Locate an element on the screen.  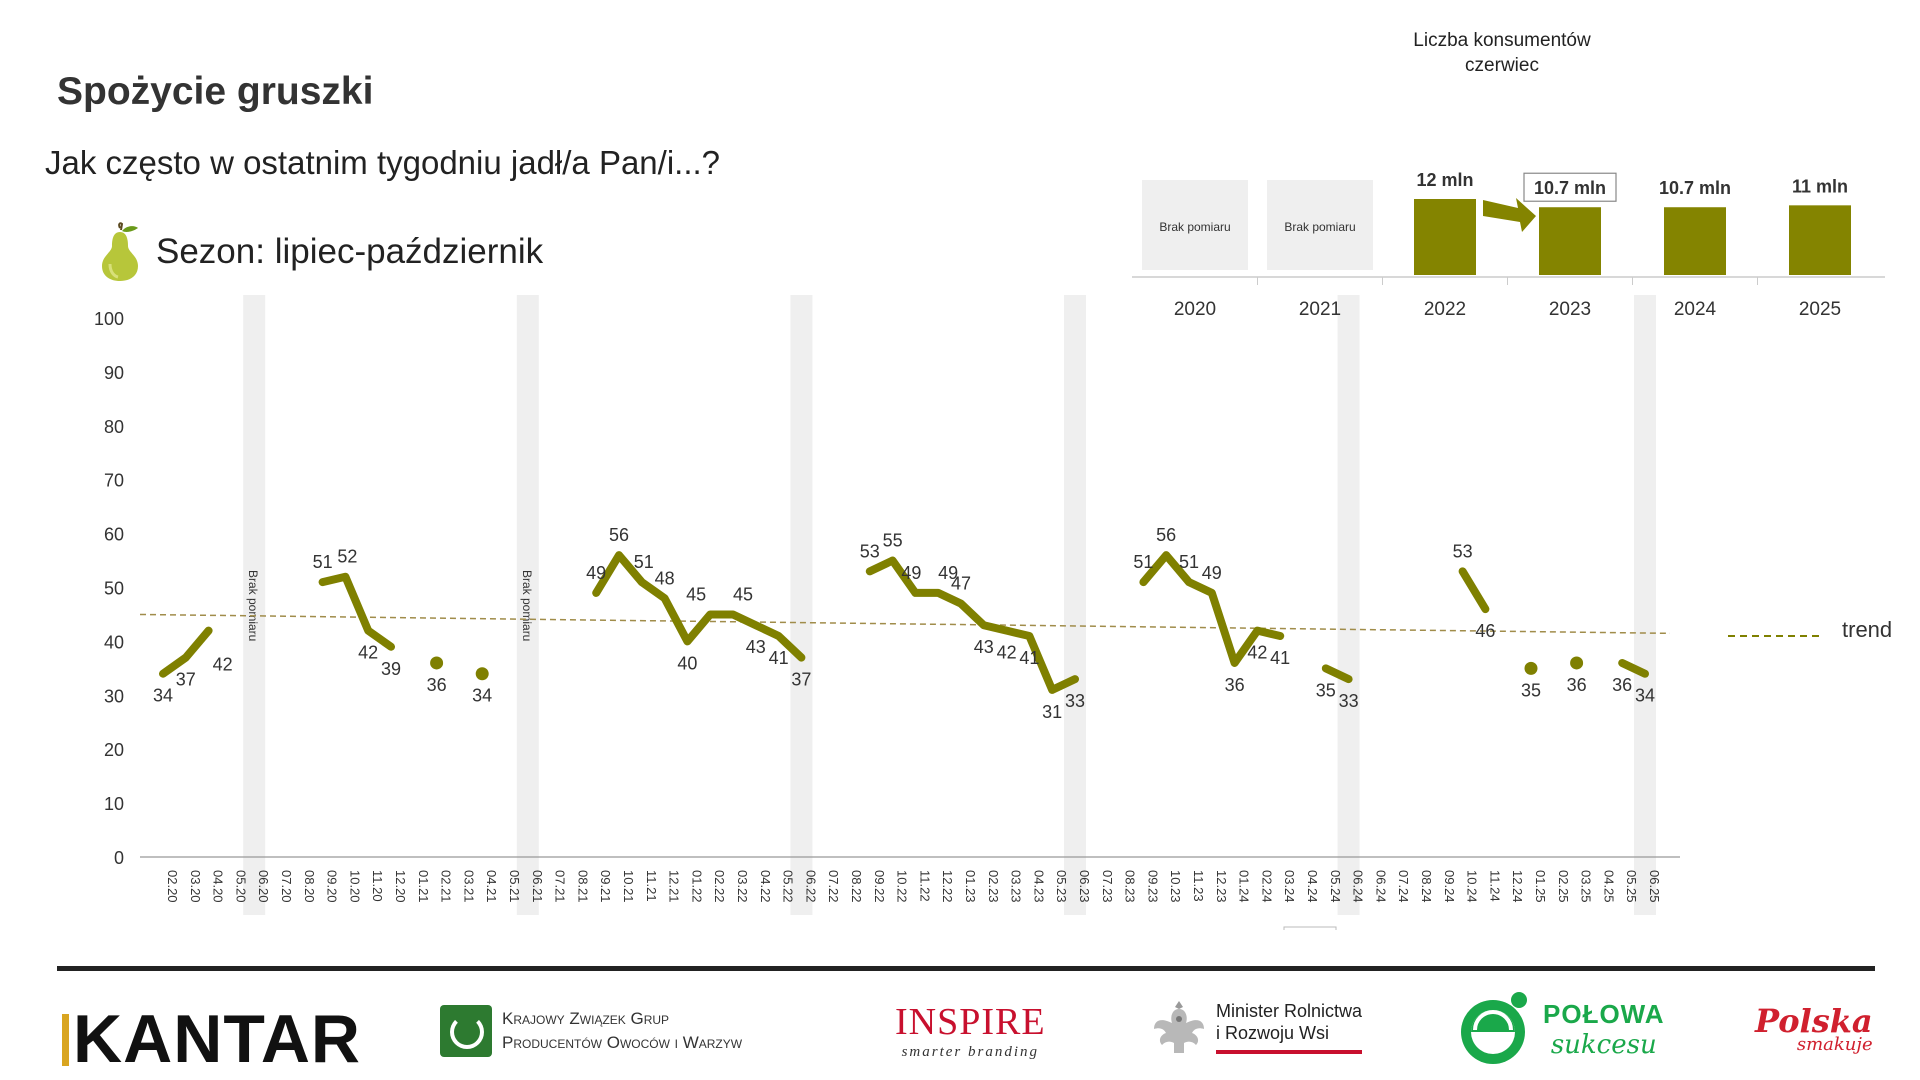
data-label: 49 is located at coordinates (1212, 573).